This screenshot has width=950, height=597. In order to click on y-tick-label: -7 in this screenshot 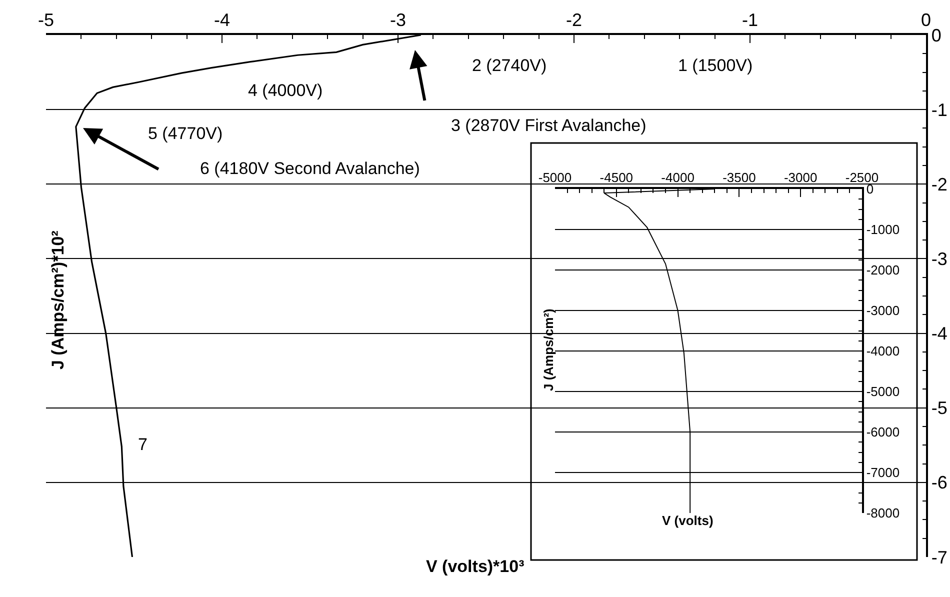, I will do `click(939, 557)`.